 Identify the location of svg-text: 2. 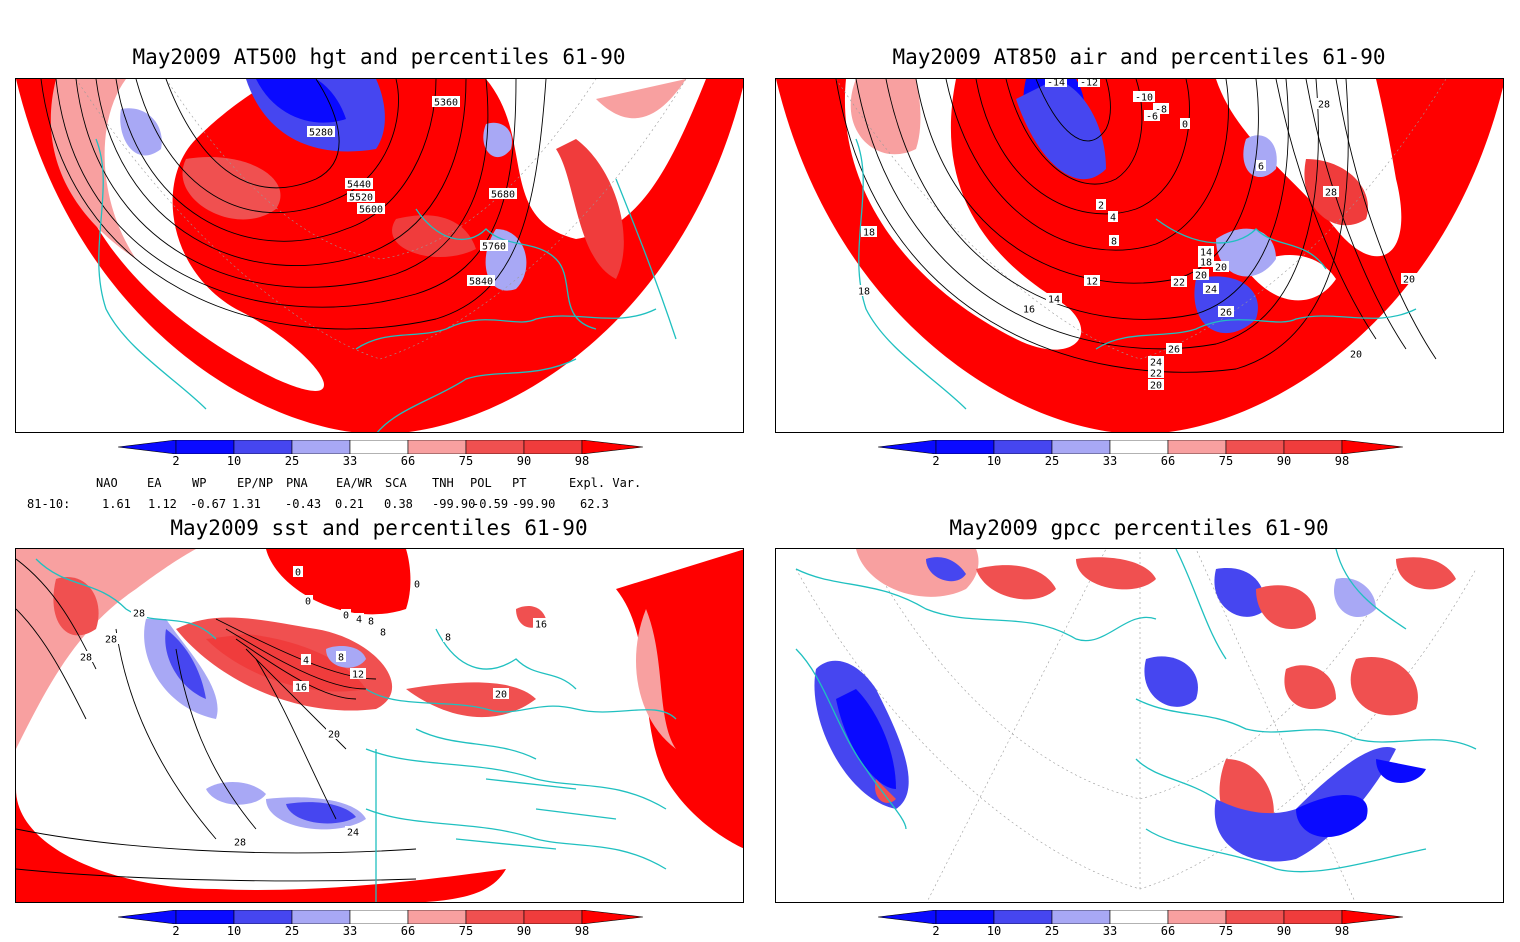
(1101, 206).